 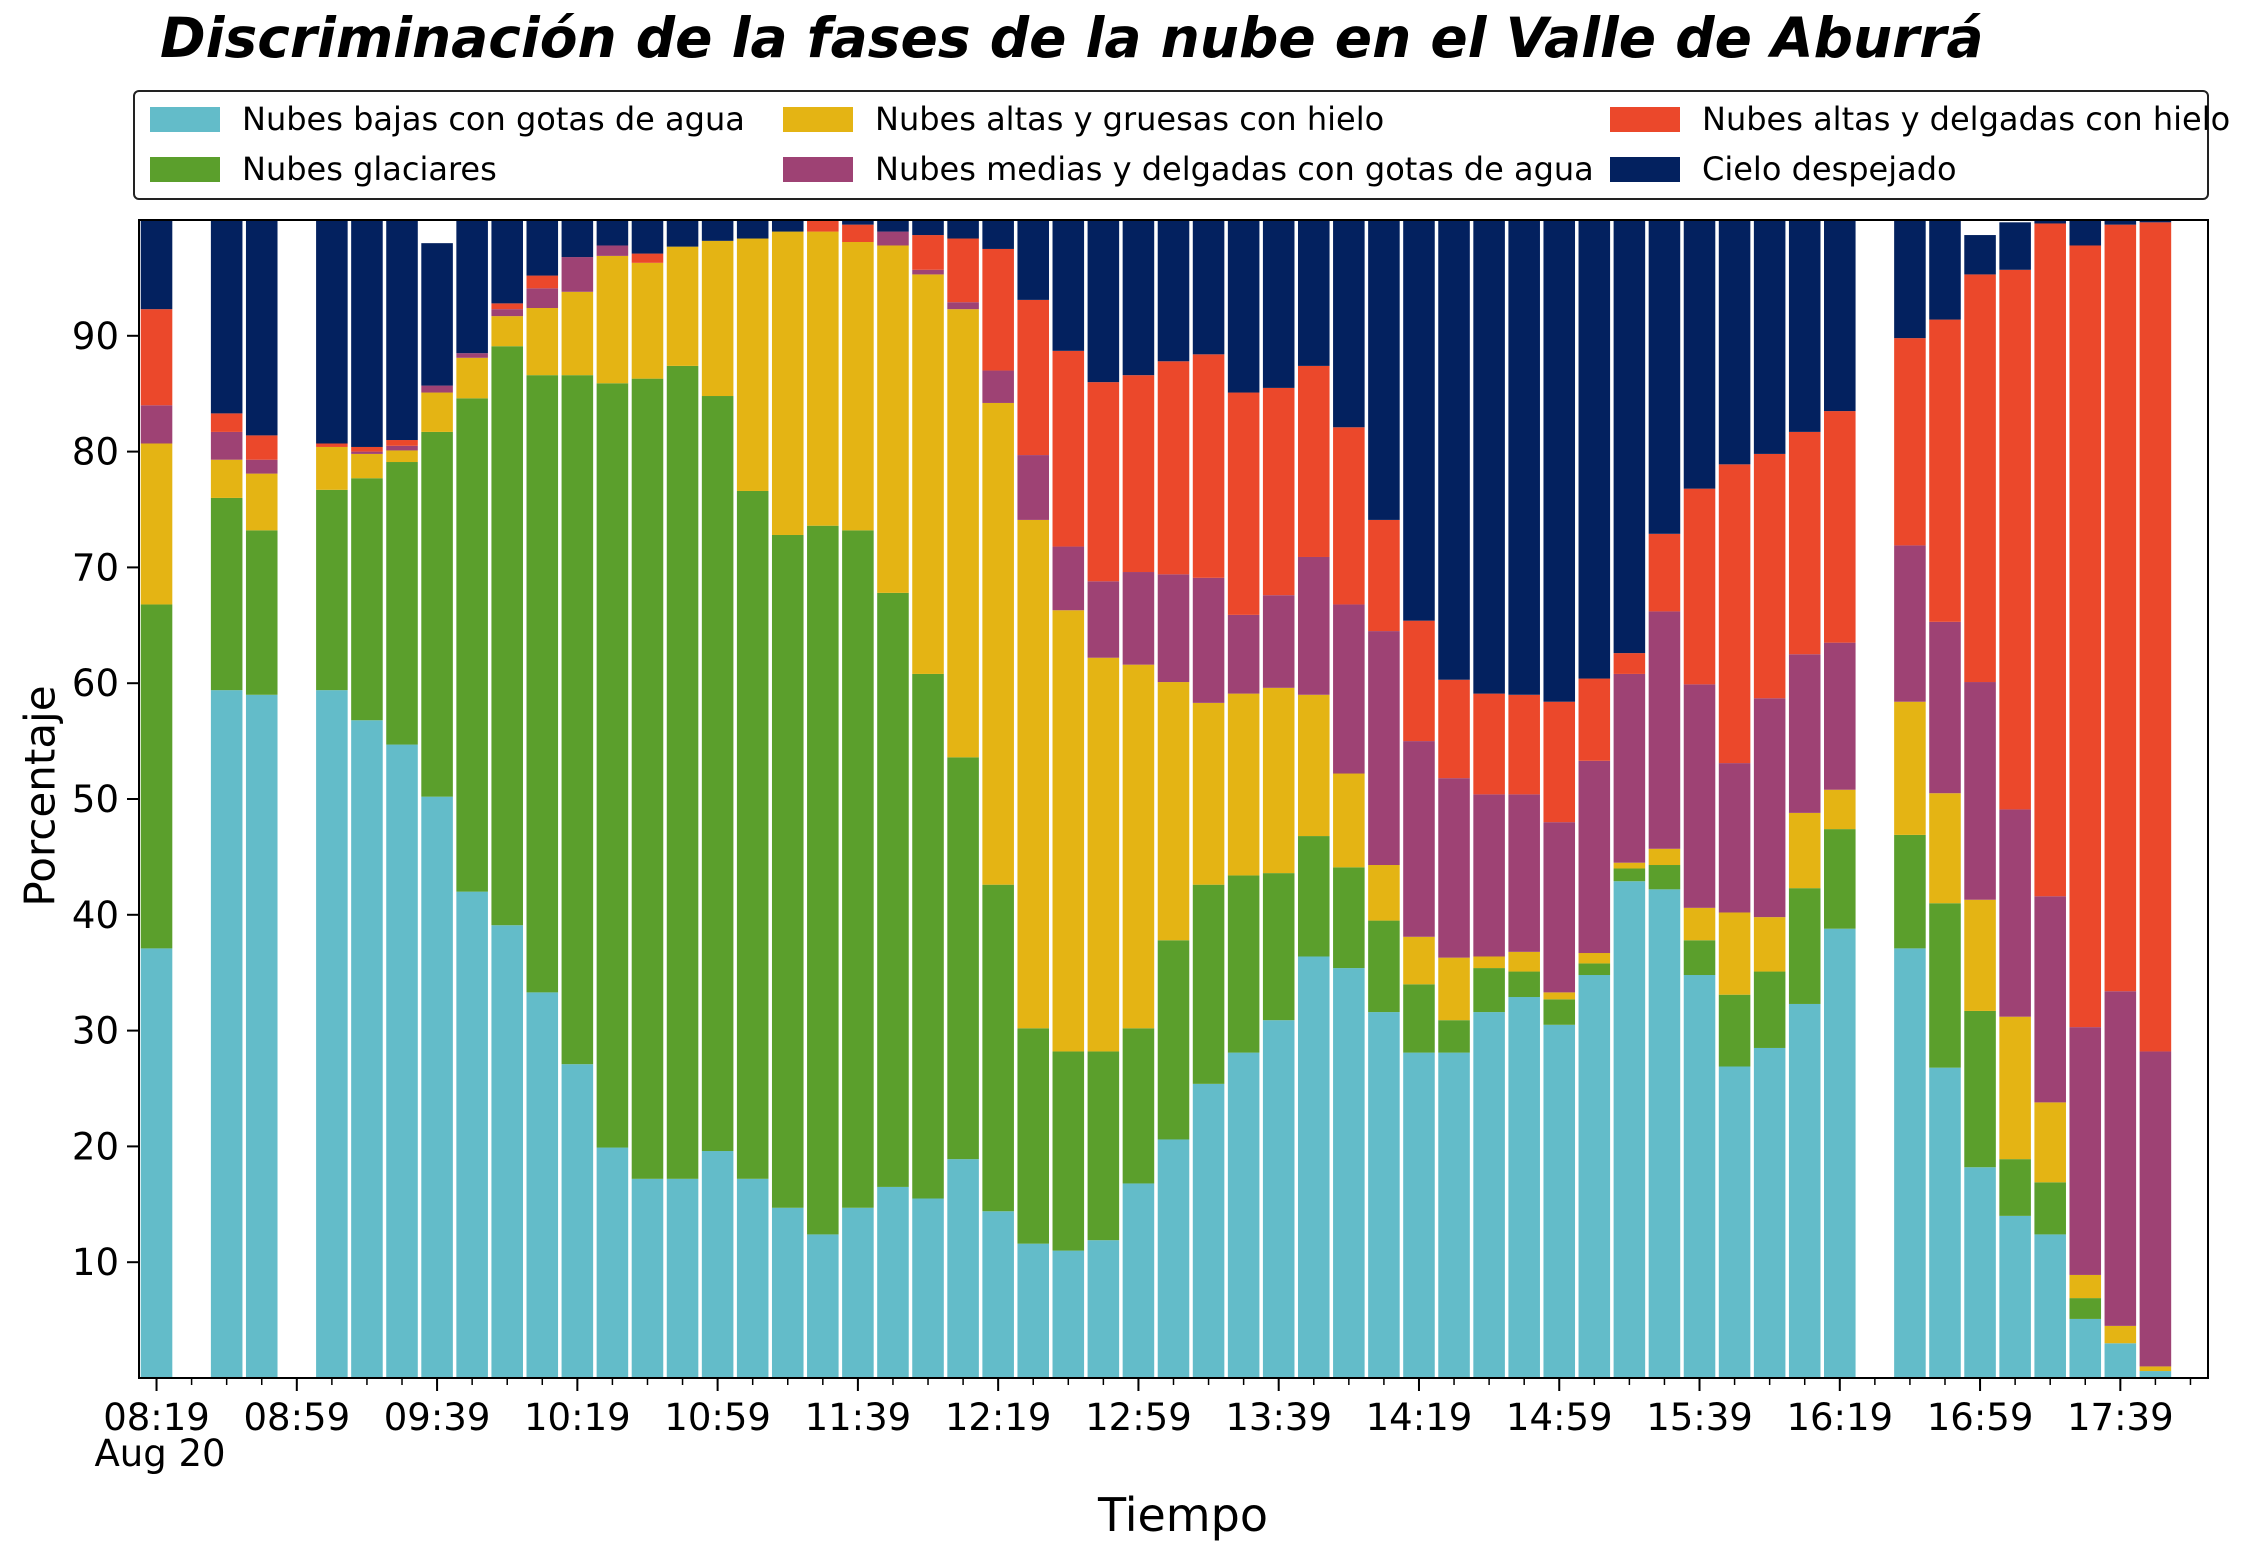 What do you see at coordinates (1278, 1417) in the screenshot?
I see `x-tick-label: 13:39` at bounding box center [1278, 1417].